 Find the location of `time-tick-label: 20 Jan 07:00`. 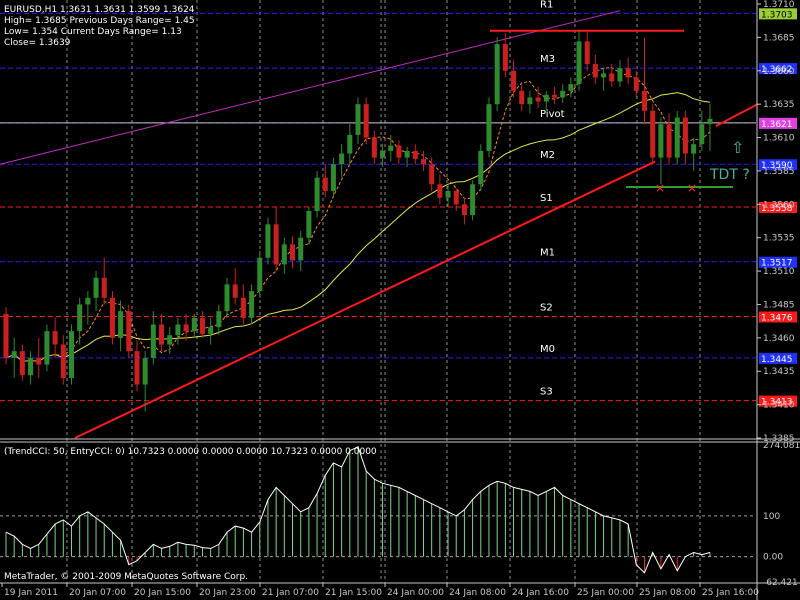

time-tick-label: 20 Jan 07:00 is located at coordinates (97, 593).